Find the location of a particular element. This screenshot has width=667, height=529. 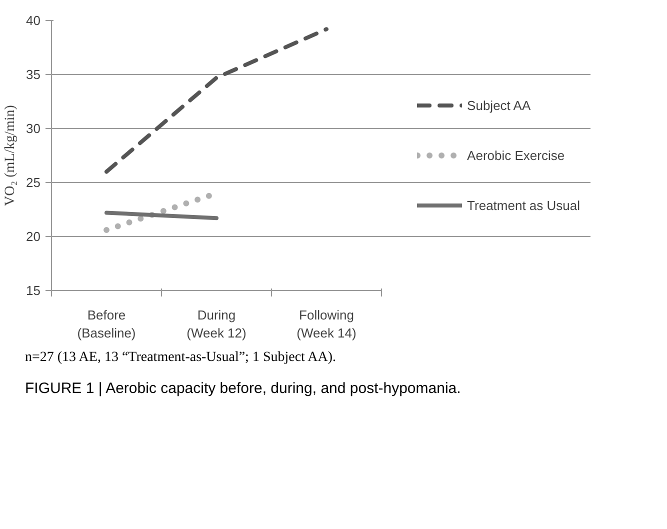

y-tick-label: 35 is located at coordinates (33, 74).